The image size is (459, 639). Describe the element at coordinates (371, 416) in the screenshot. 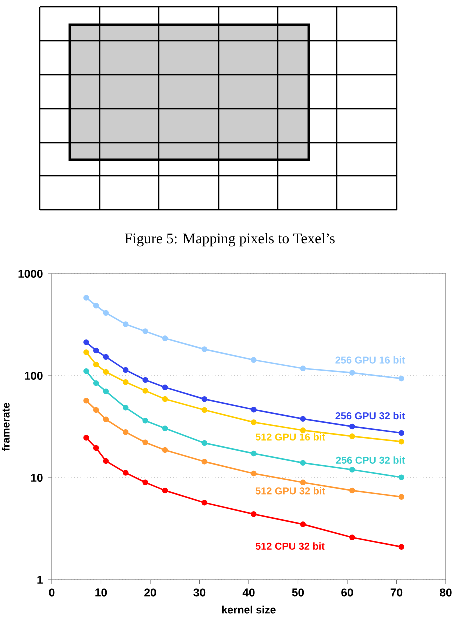

I see `series-label: 256 GPU 32 bit` at that location.